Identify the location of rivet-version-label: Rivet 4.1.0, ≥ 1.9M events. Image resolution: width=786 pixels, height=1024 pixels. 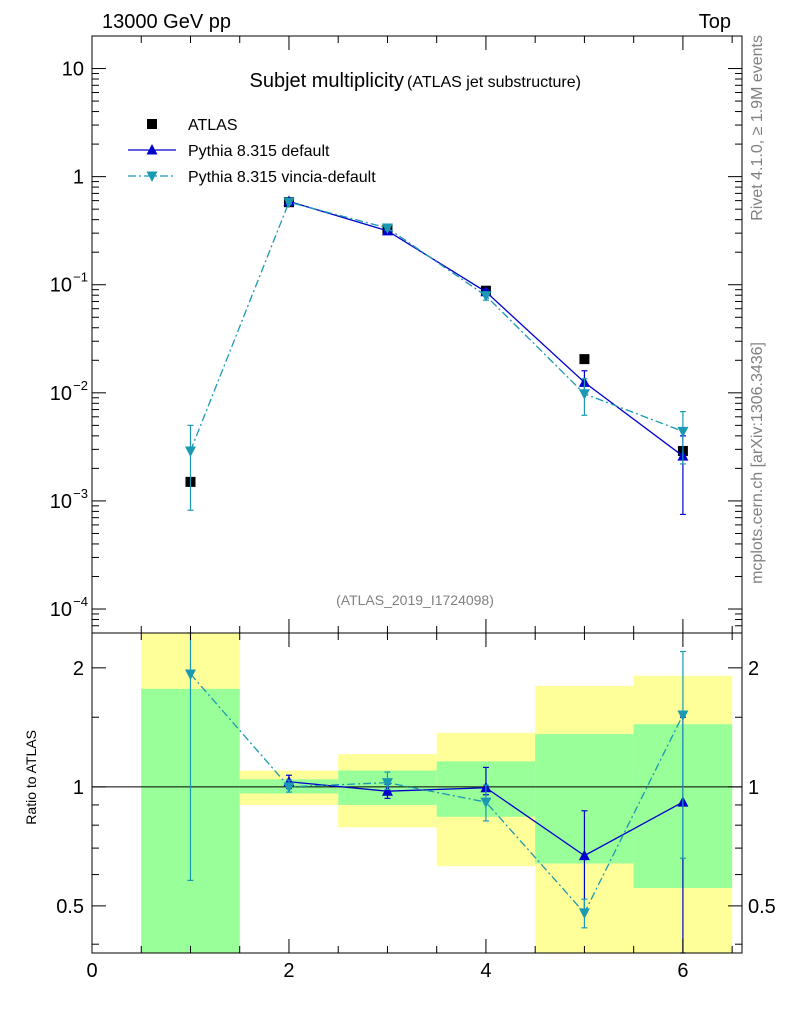
(757, 128).